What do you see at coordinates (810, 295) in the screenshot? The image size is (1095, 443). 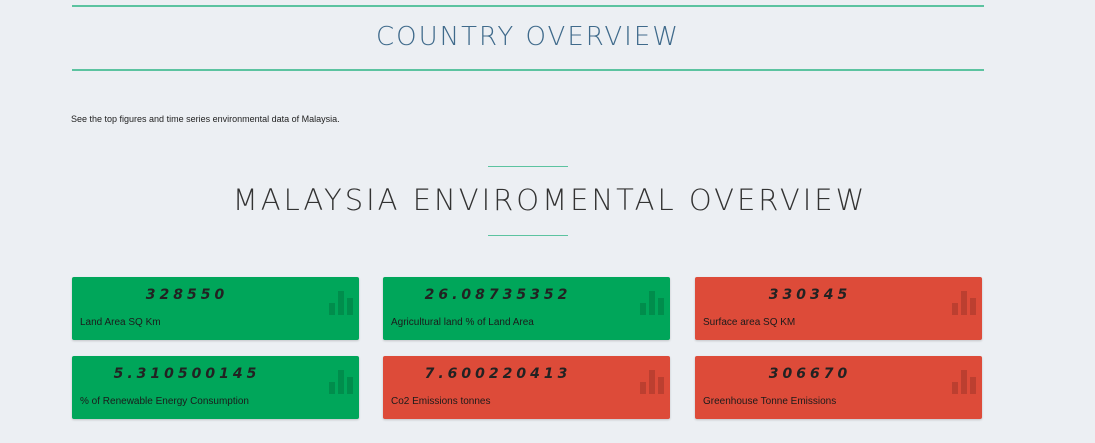 I see `stat-value: 330345` at bounding box center [810, 295].